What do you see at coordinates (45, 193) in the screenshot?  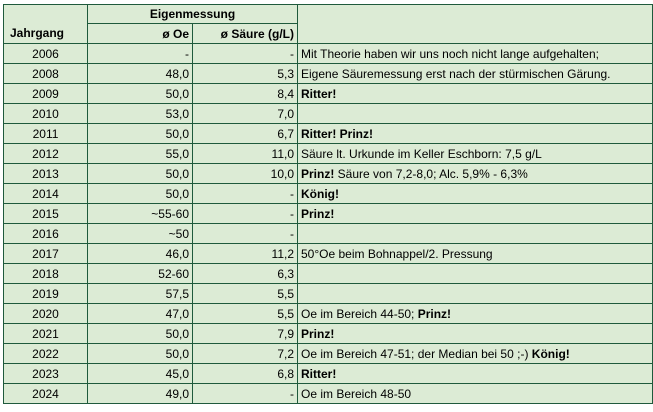 I see `cell-year: 2014` at bounding box center [45, 193].